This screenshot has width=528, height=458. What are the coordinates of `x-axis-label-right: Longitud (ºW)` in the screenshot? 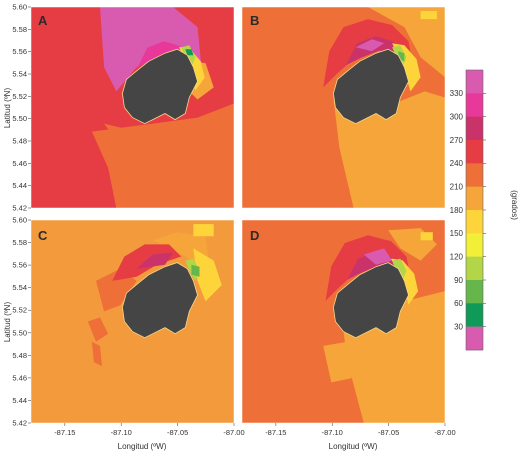 It's located at (353, 446).